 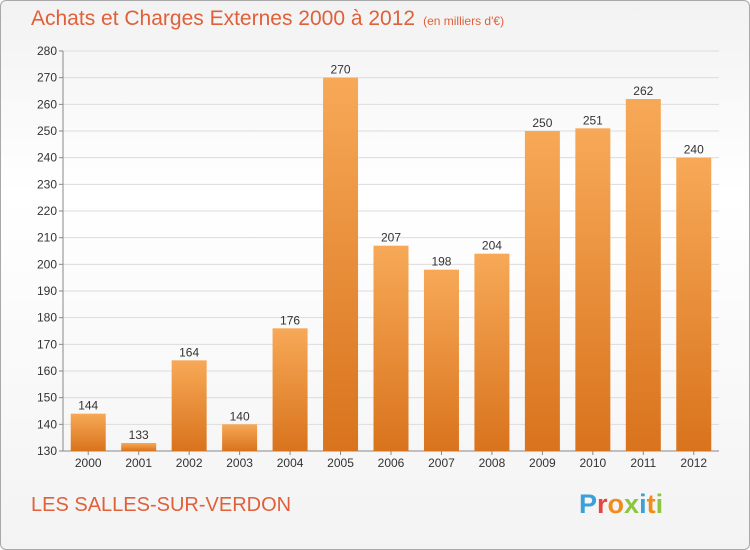 What do you see at coordinates (240, 416) in the screenshot?
I see `data-label: 140` at bounding box center [240, 416].